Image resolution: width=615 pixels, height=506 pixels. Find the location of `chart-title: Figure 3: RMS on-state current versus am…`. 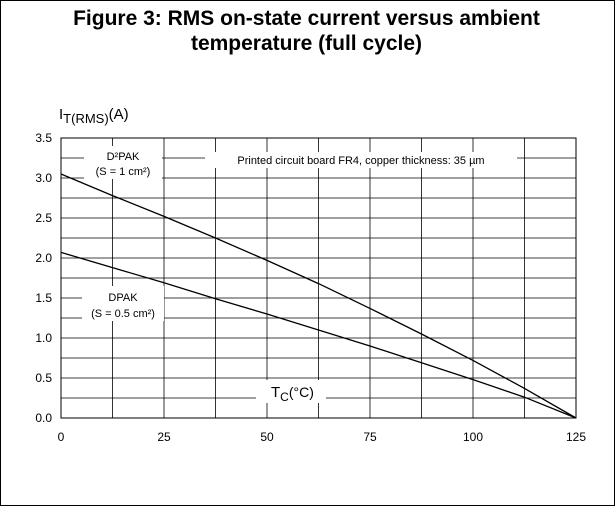

chart-title: Figure 3: RMS on-state current versus am… is located at coordinates (306, 31).